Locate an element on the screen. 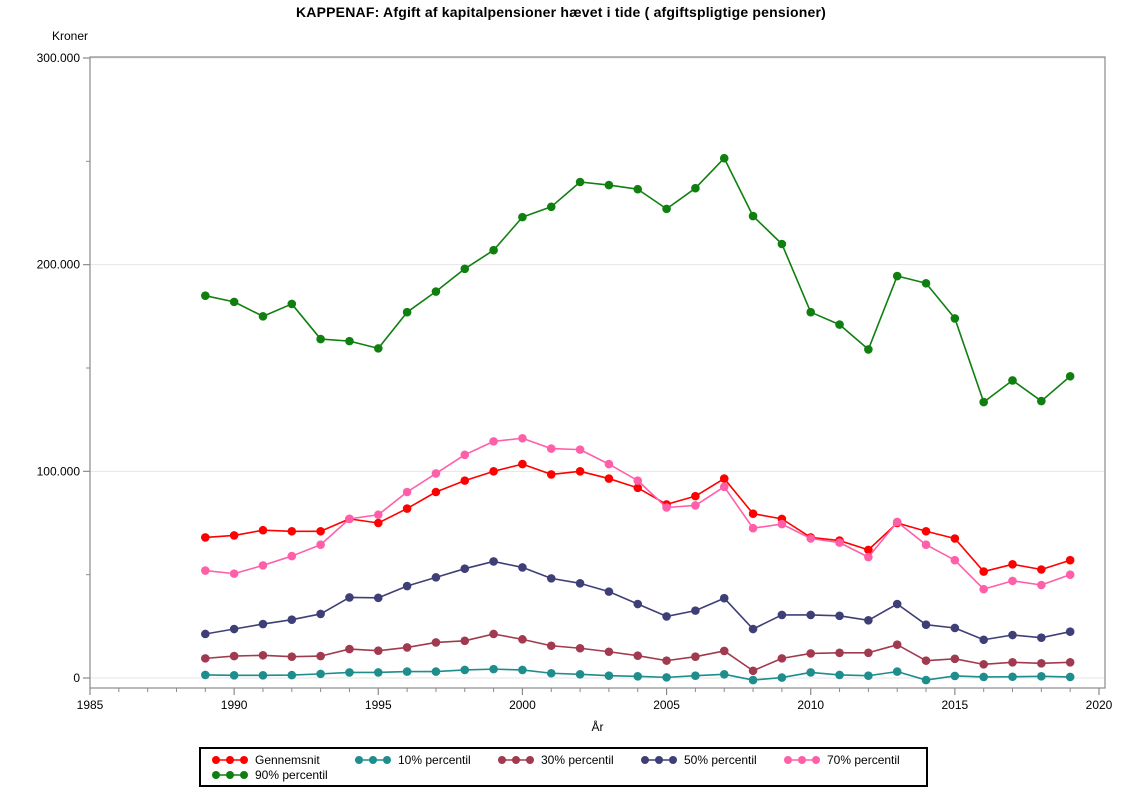 The image size is (1122, 793). y-axis-label: Kroner is located at coordinates (69, 36).